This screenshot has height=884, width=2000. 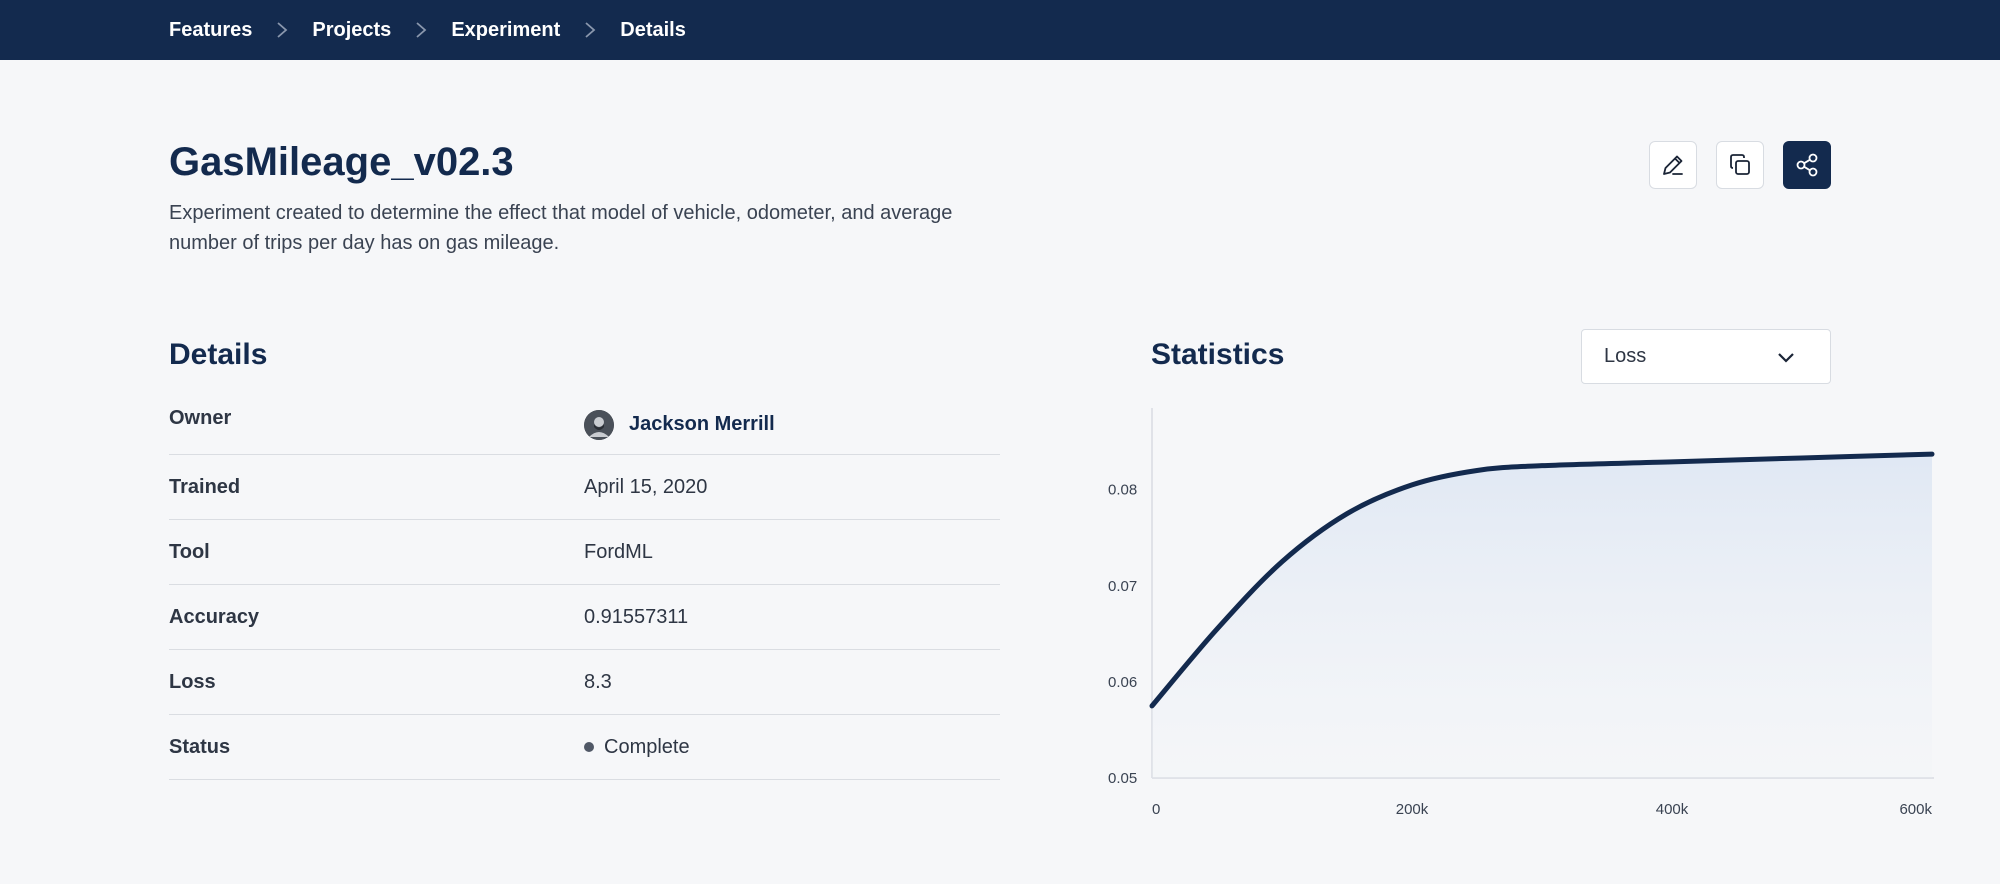 I want to click on pencil-icon, so click(x=1673, y=165).